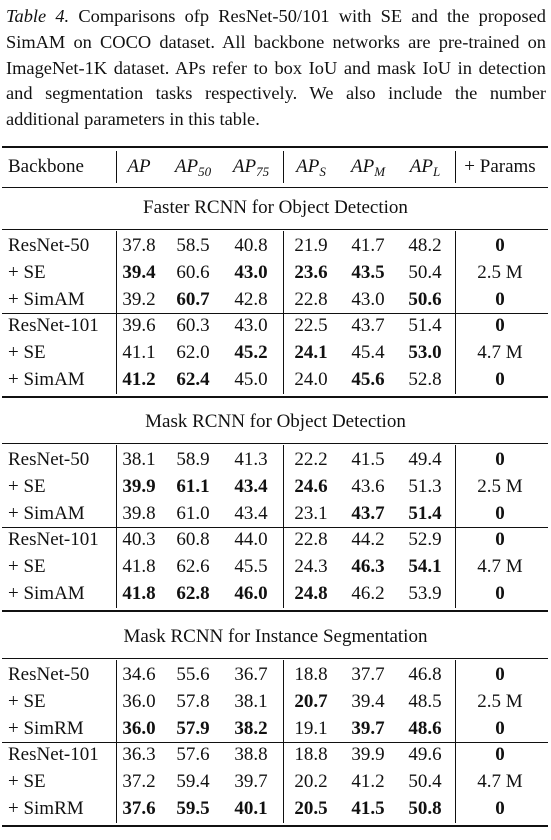  Describe the element at coordinates (193, 486) in the screenshot. I see `cell-value: 61.1` at that location.